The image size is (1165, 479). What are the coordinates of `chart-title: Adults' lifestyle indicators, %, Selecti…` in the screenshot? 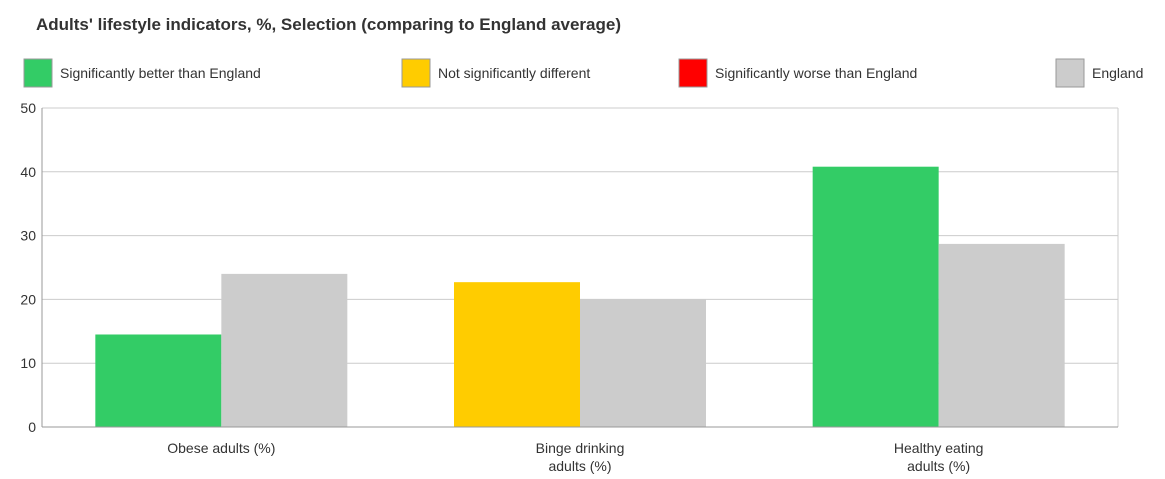 It's located at (328, 24).